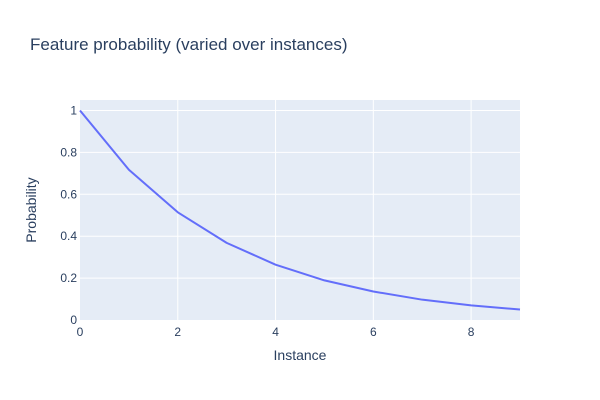  I want to click on y-tick-label: 0.4, so click(68, 236).